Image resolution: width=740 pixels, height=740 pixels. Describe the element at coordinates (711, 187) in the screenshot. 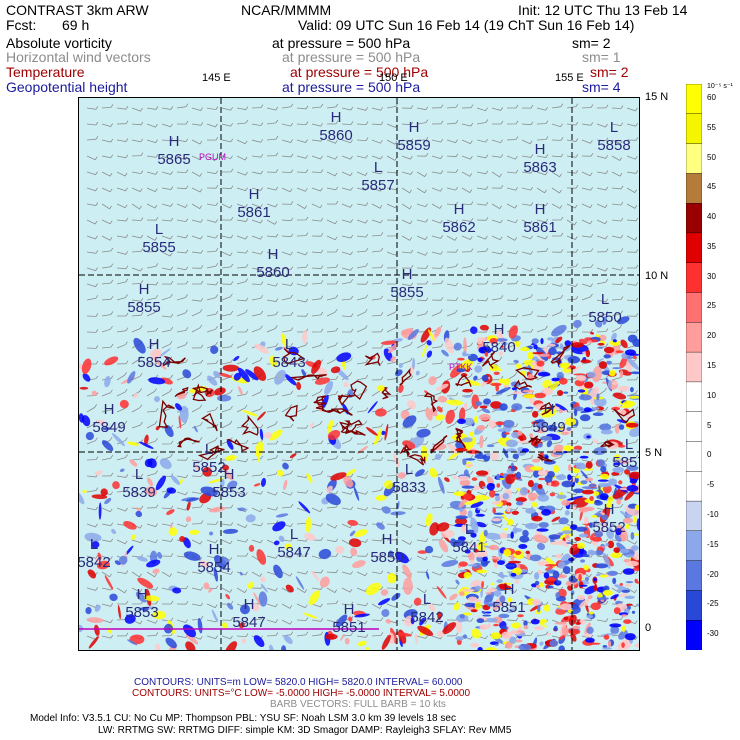

I see `colorbar-label: 45` at that location.